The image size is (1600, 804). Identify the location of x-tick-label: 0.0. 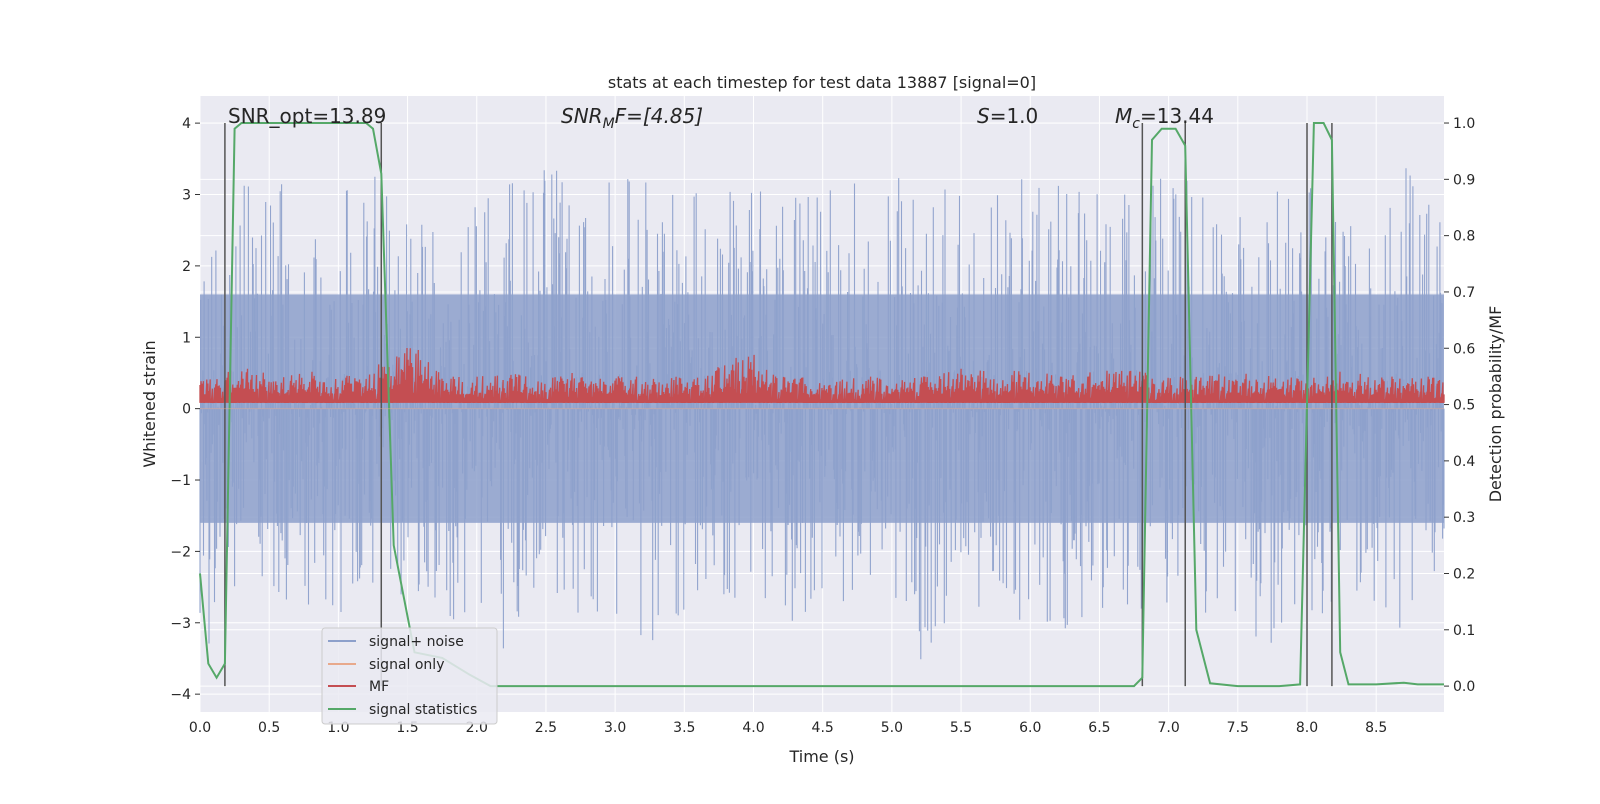
(200, 728).